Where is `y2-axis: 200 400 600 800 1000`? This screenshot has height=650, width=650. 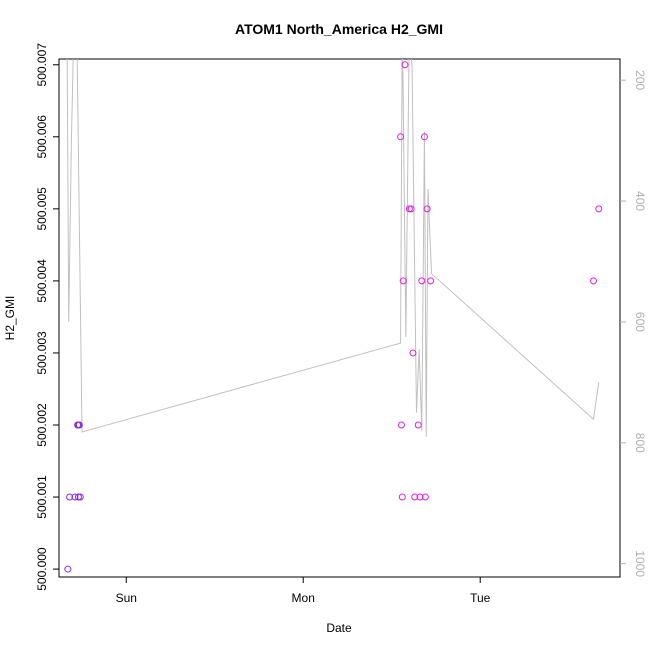
y2-axis: 200 400 600 800 1000 is located at coordinates (633, 323).